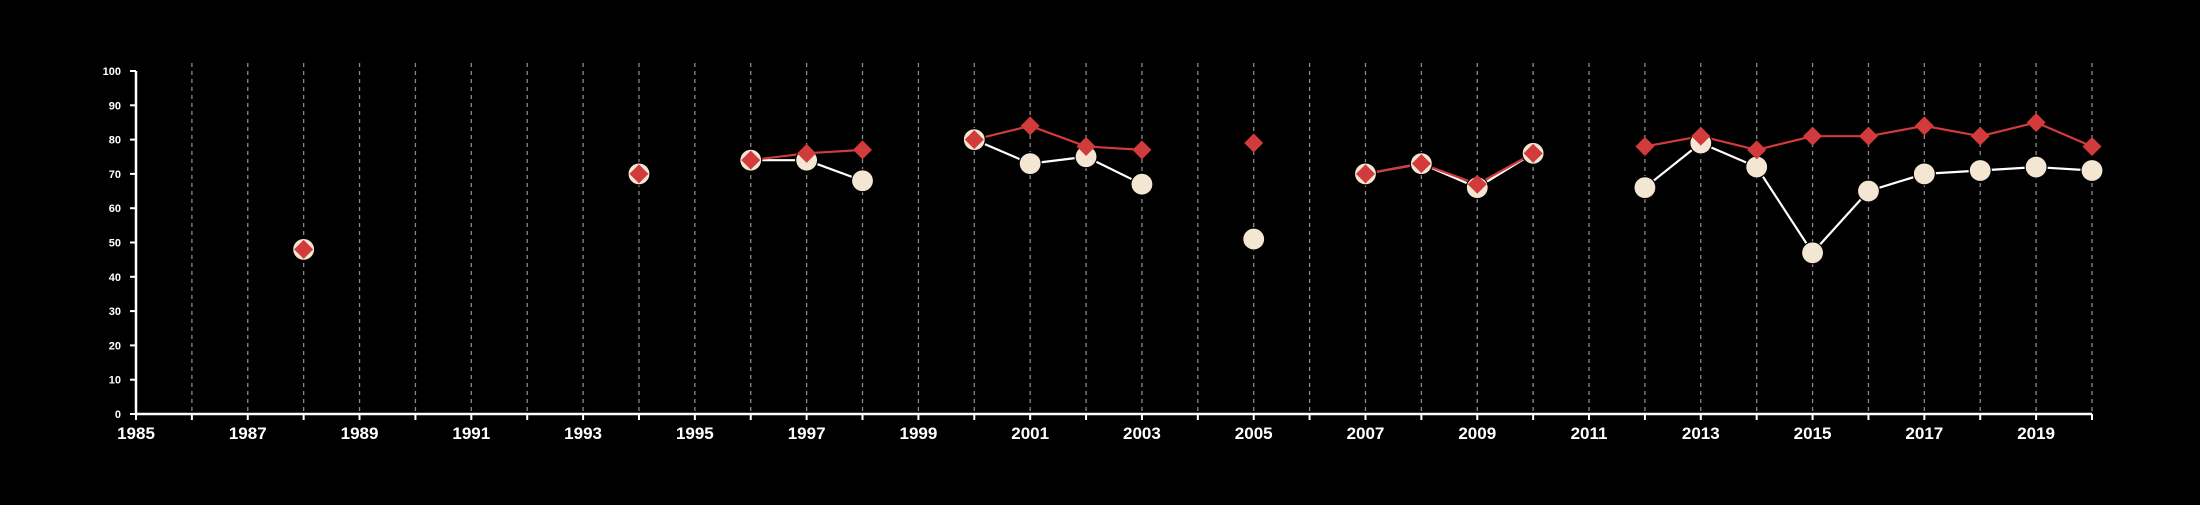  What do you see at coordinates (115, 209) in the screenshot?
I see `y-tick-label: 60` at bounding box center [115, 209].